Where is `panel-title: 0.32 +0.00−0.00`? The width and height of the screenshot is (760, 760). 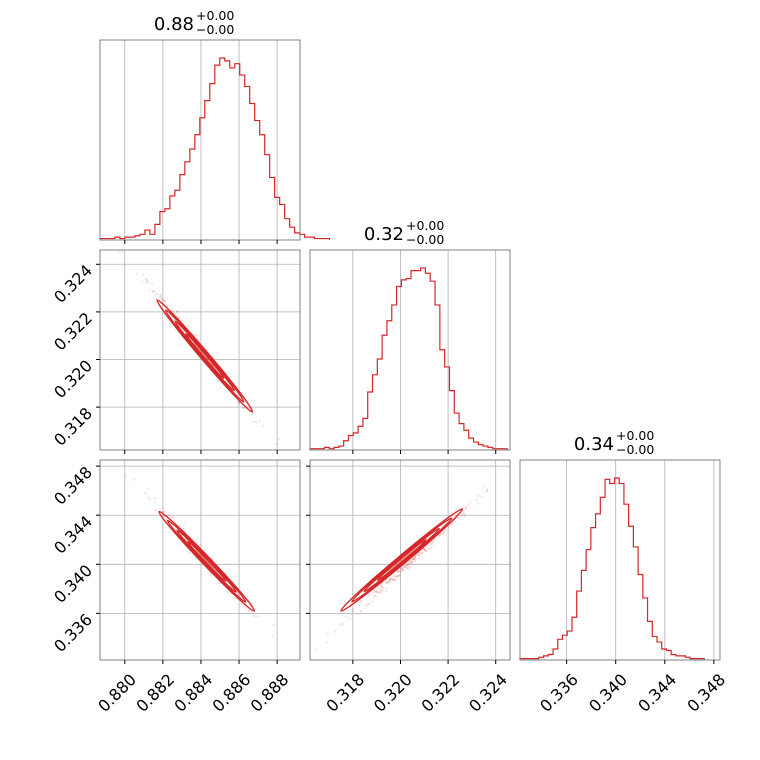 panel-title: 0.32 +0.00−0.00 is located at coordinates (404, 232).